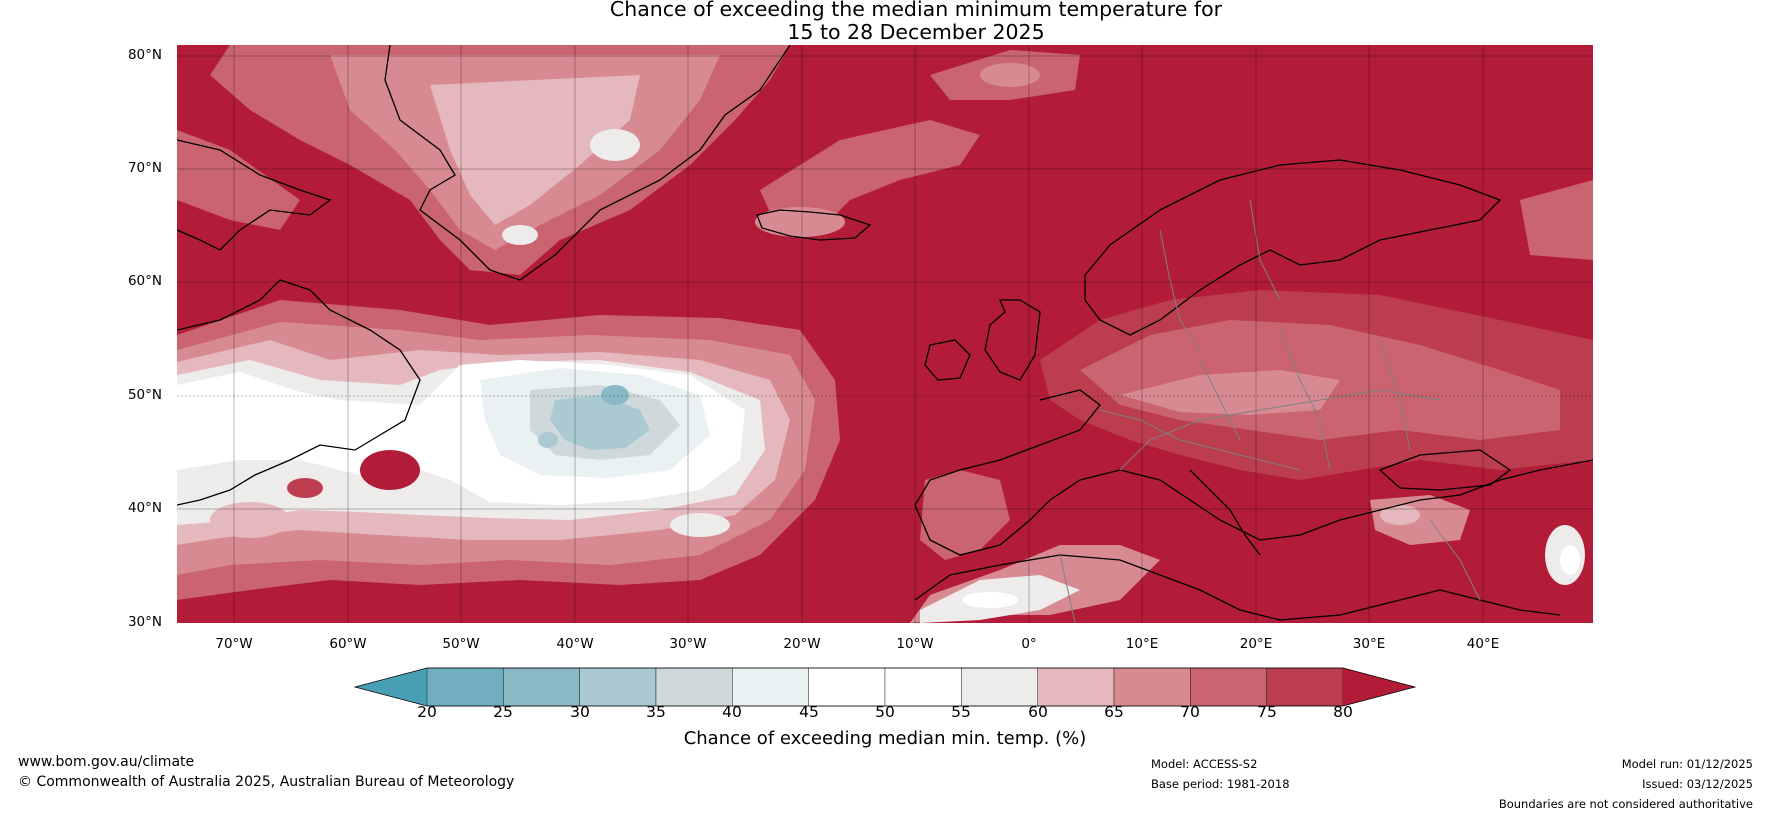 The image size is (1770, 816). Describe the element at coordinates (144, 508) in the screenshot. I see `lat-label-40n: 40°N` at that location.